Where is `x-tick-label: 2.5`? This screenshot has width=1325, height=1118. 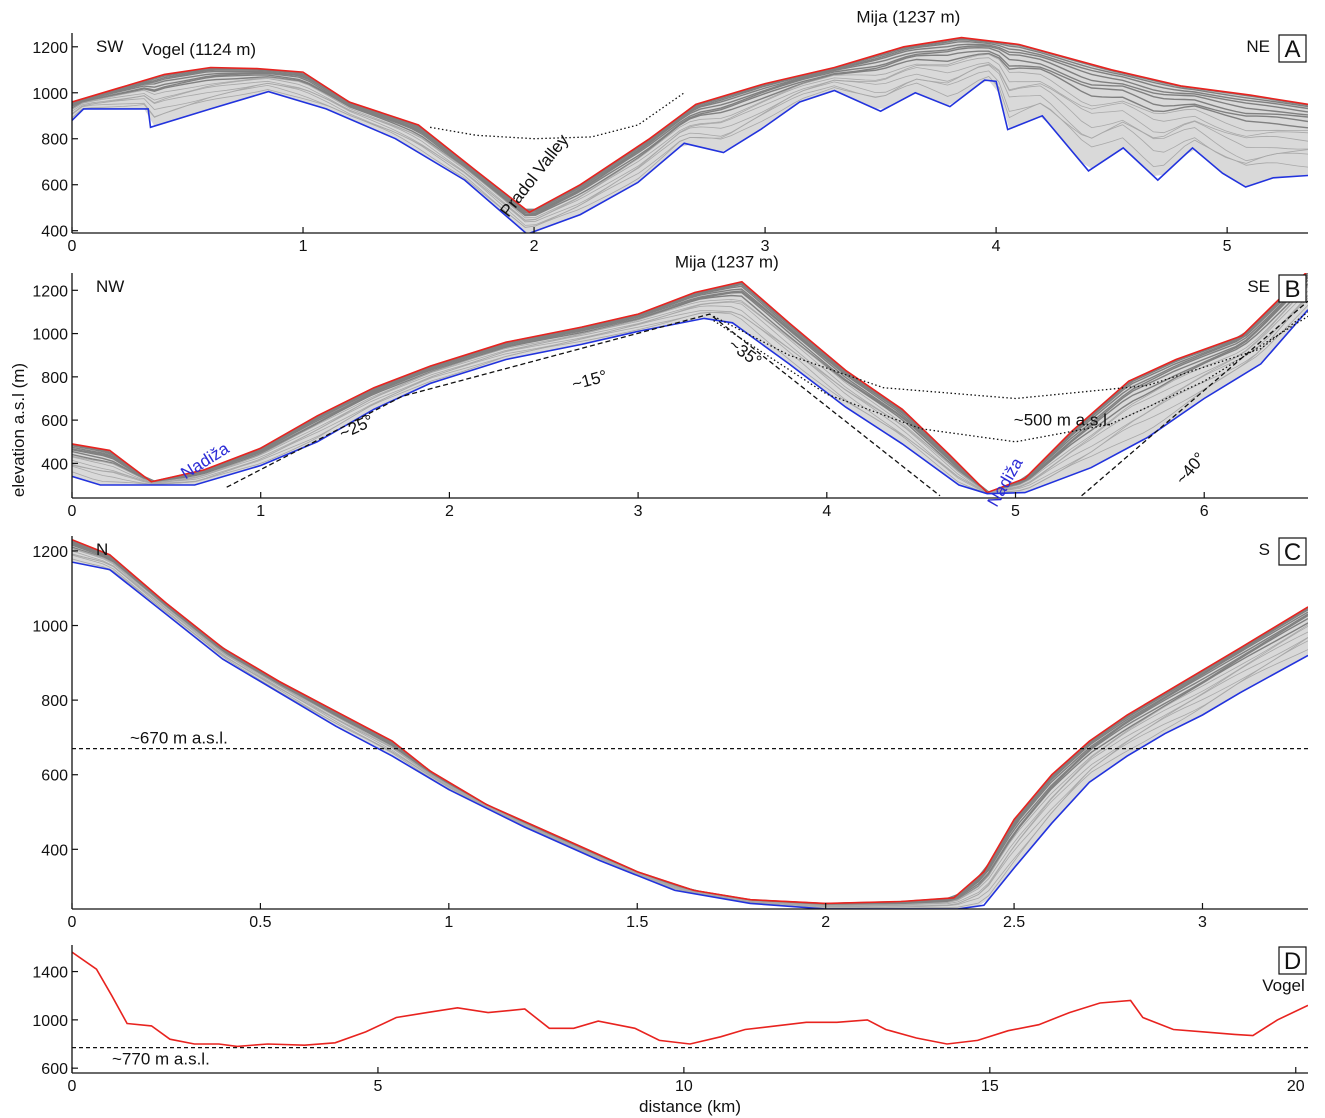
x-tick-label: 2.5 is located at coordinates (1014, 922).